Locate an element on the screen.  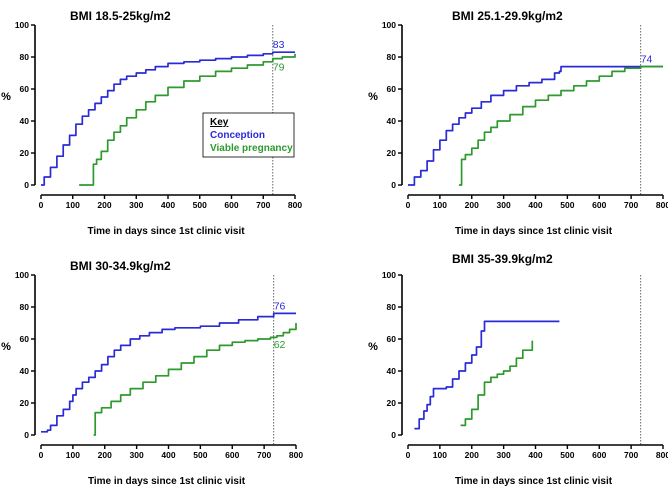
chart-title: BMI 30-34.9kg/m2 is located at coordinates (120, 266).